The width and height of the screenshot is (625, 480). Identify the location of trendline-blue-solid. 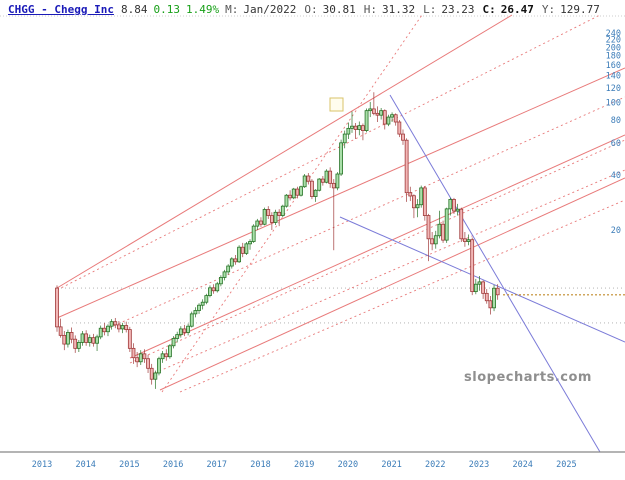
(482, 279).